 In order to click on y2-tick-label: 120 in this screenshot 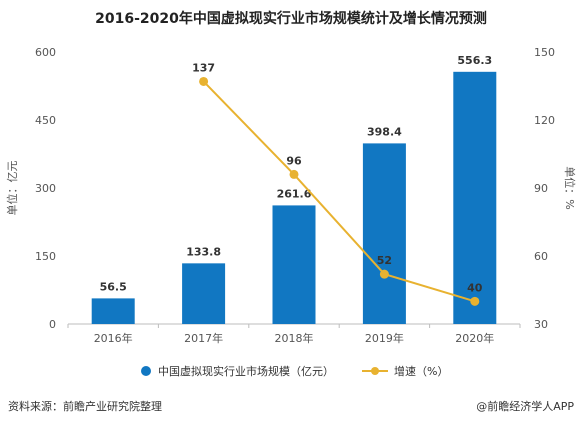, I will do `click(544, 120)`.